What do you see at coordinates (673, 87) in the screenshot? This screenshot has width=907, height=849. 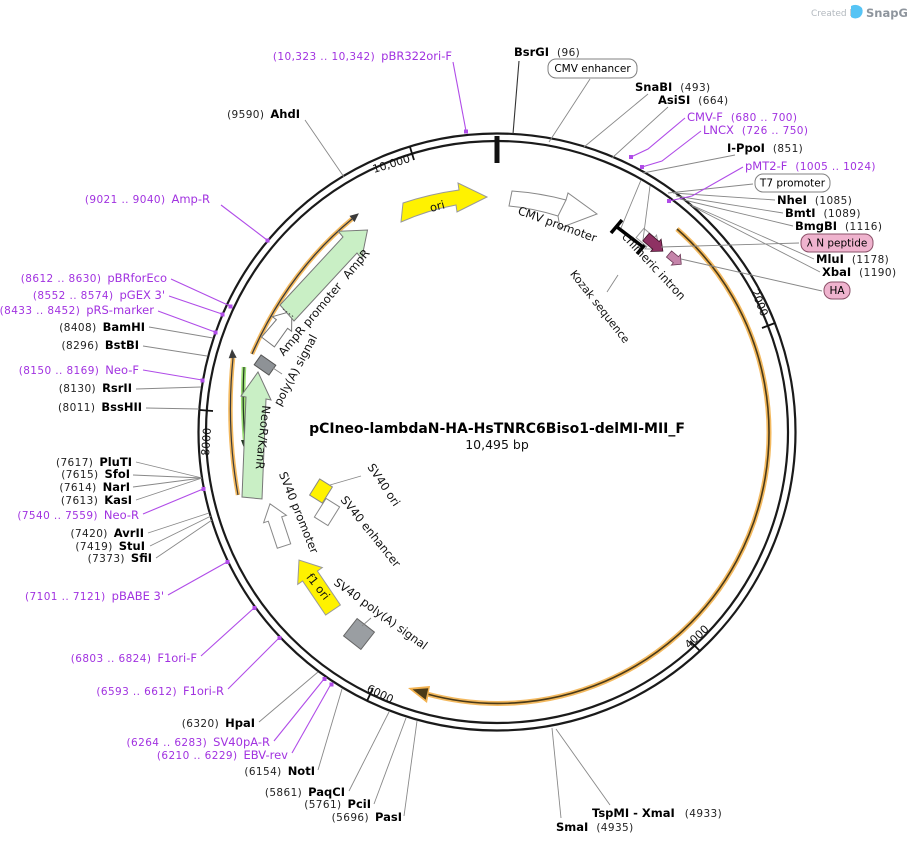 I see `enzyme-label-snabi: SnaBI (493)` at bounding box center [673, 87].